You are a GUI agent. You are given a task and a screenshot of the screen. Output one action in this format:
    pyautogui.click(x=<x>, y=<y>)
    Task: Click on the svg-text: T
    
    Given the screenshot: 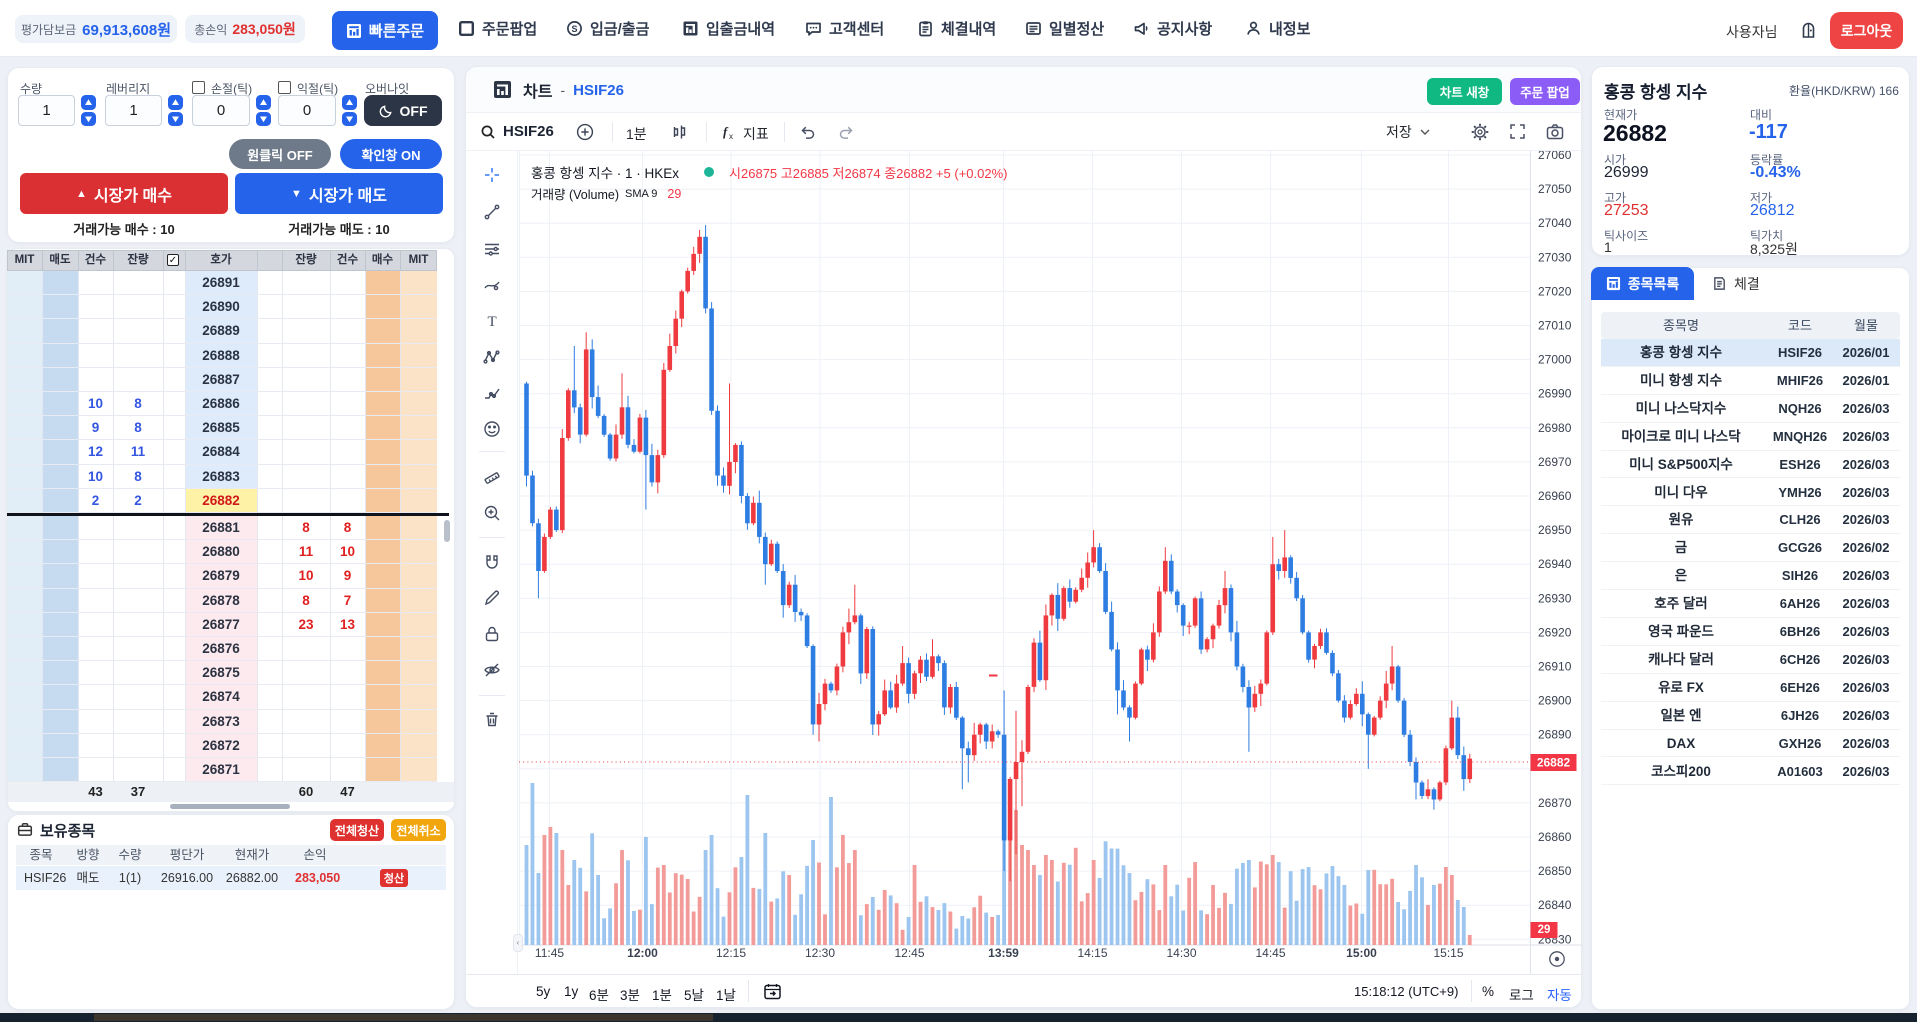 What is the action you would take?
    pyautogui.click(x=492, y=322)
    